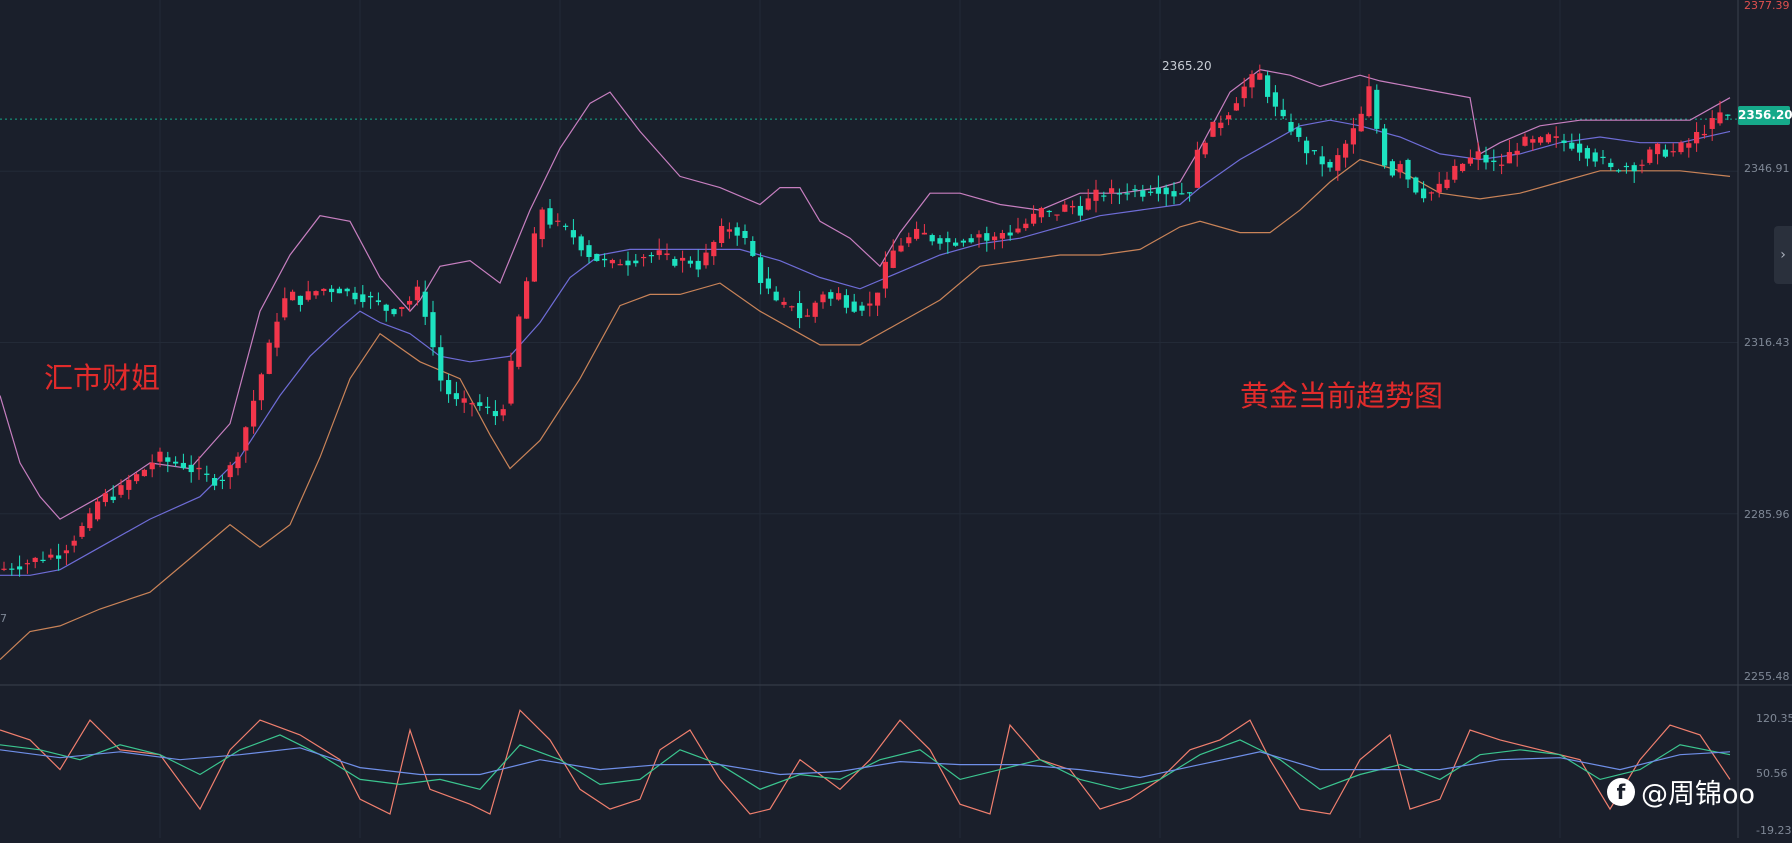  What do you see at coordinates (1767, 676) in the screenshot?
I see `price-axis-label: 2255.48` at bounding box center [1767, 676].